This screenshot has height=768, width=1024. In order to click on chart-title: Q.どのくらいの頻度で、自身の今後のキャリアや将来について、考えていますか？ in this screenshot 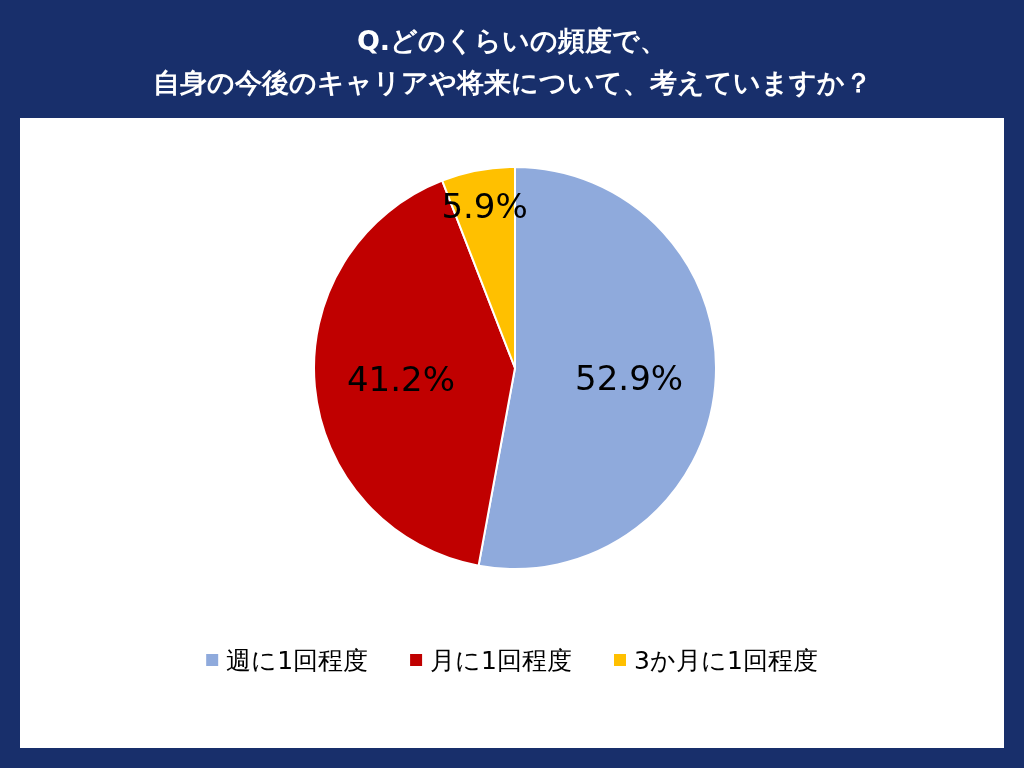, I will do `click(512, 61)`.